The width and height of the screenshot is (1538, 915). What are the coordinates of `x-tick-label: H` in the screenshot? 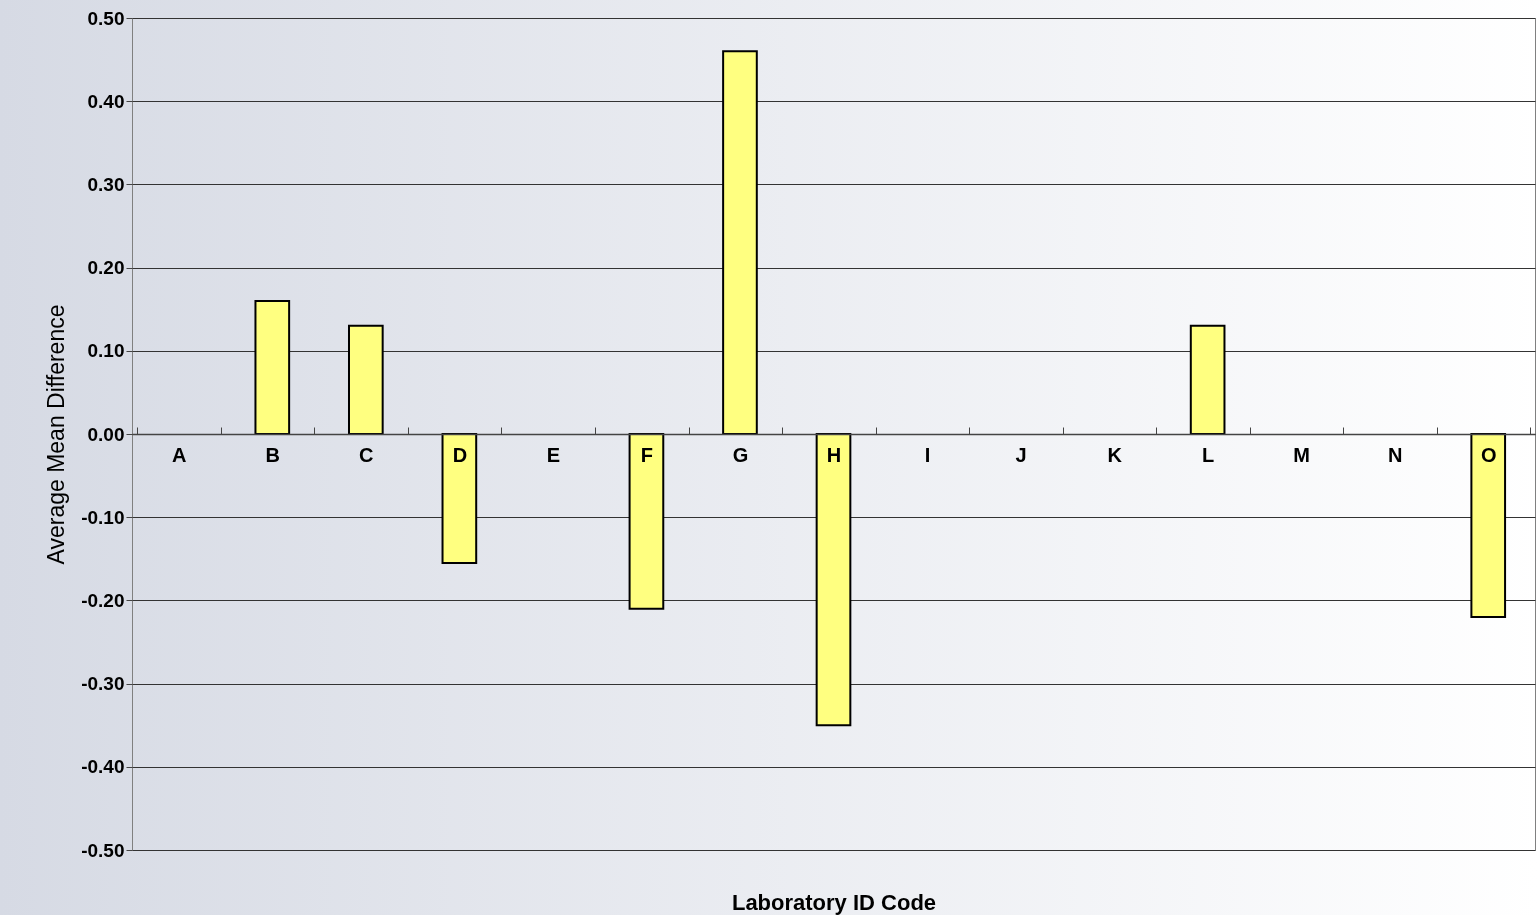 It's located at (834, 454).